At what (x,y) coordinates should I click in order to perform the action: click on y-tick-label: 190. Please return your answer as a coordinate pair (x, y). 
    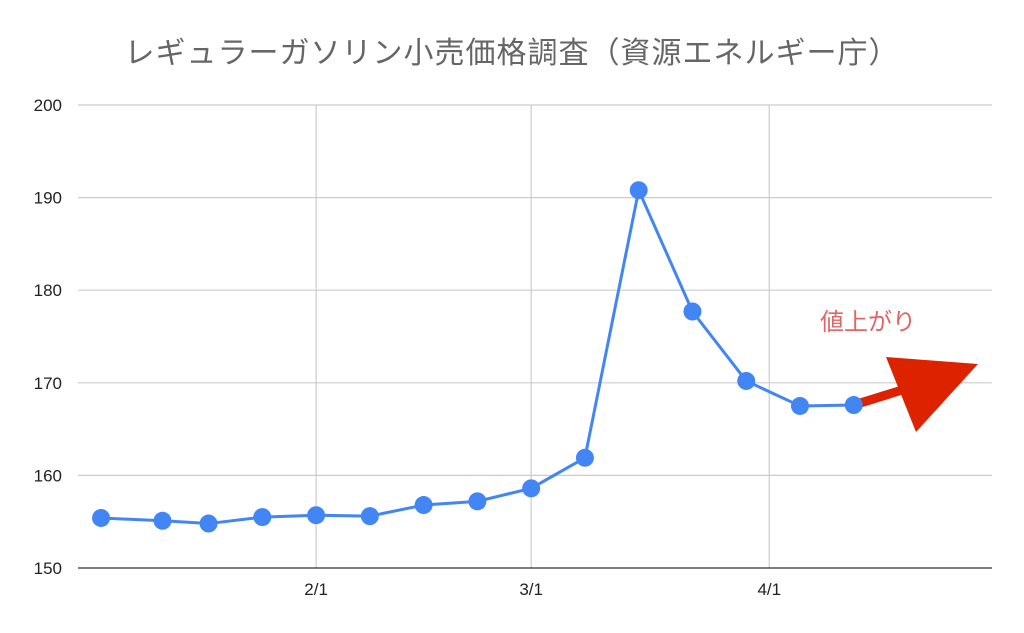
    Looking at the image, I should click on (48, 198).